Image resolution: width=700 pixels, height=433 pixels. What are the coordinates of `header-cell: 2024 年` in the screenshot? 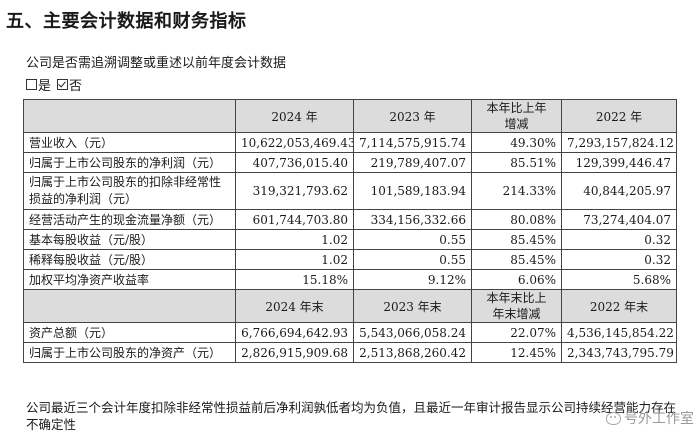 It's located at (294, 116).